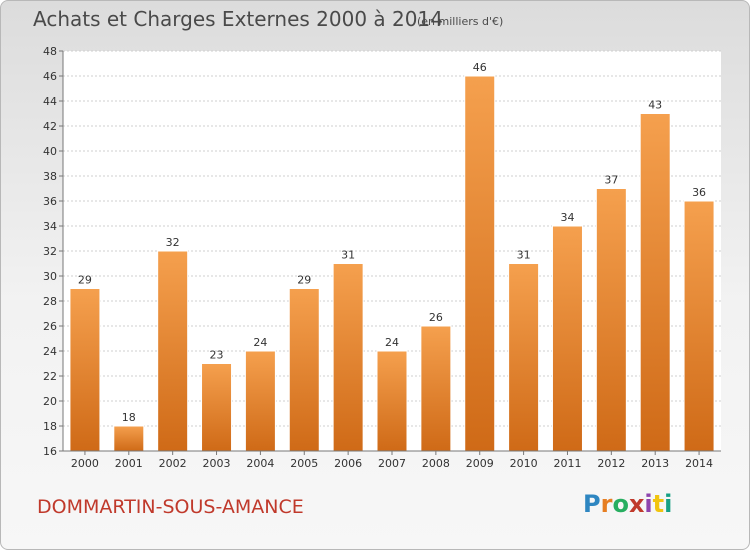  What do you see at coordinates (173, 242) in the screenshot?
I see `value-label-2002: 32` at bounding box center [173, 242].